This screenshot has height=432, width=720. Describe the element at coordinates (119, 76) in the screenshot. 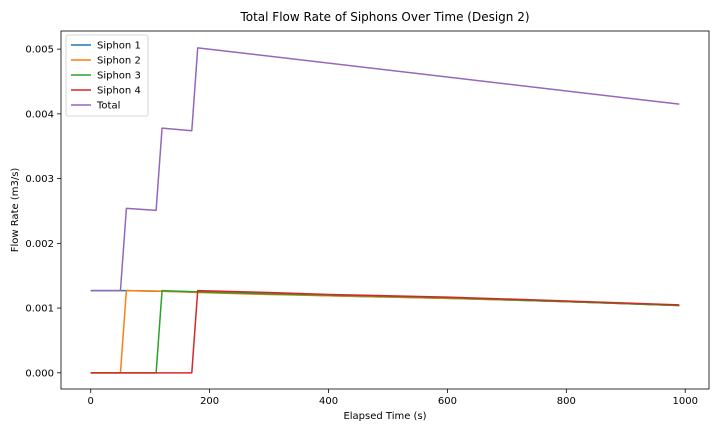

I see `legend-label-siphon-3: Siphon 3` at that location.